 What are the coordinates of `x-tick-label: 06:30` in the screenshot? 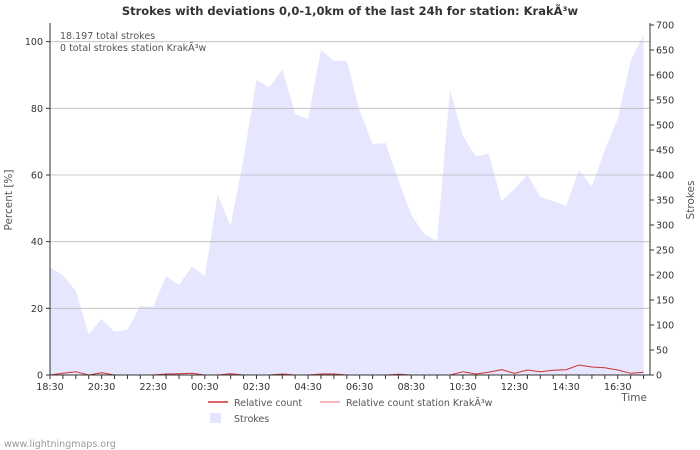 It's located at (359, 387).